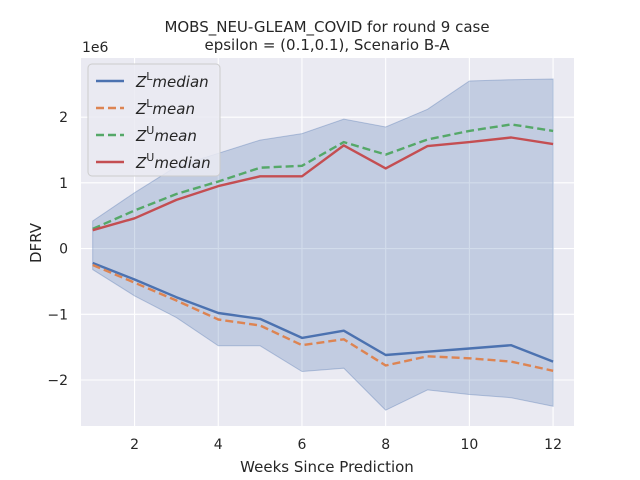  Describe the element at coordinates (327, 45) in the screenshot. I see `chart-title-line2: epsilon = (0.1,0.1), Scenario B-A` at that location.